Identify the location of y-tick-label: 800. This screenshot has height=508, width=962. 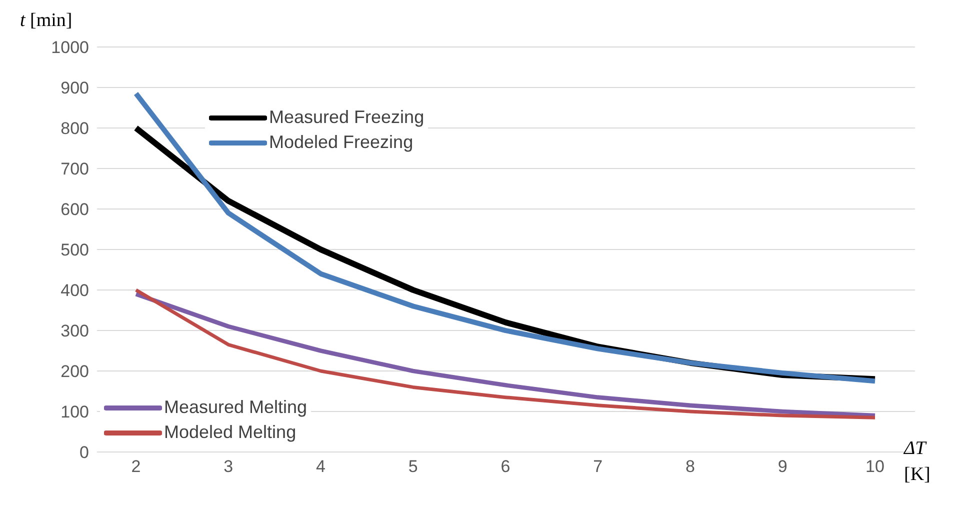
(74, 128).